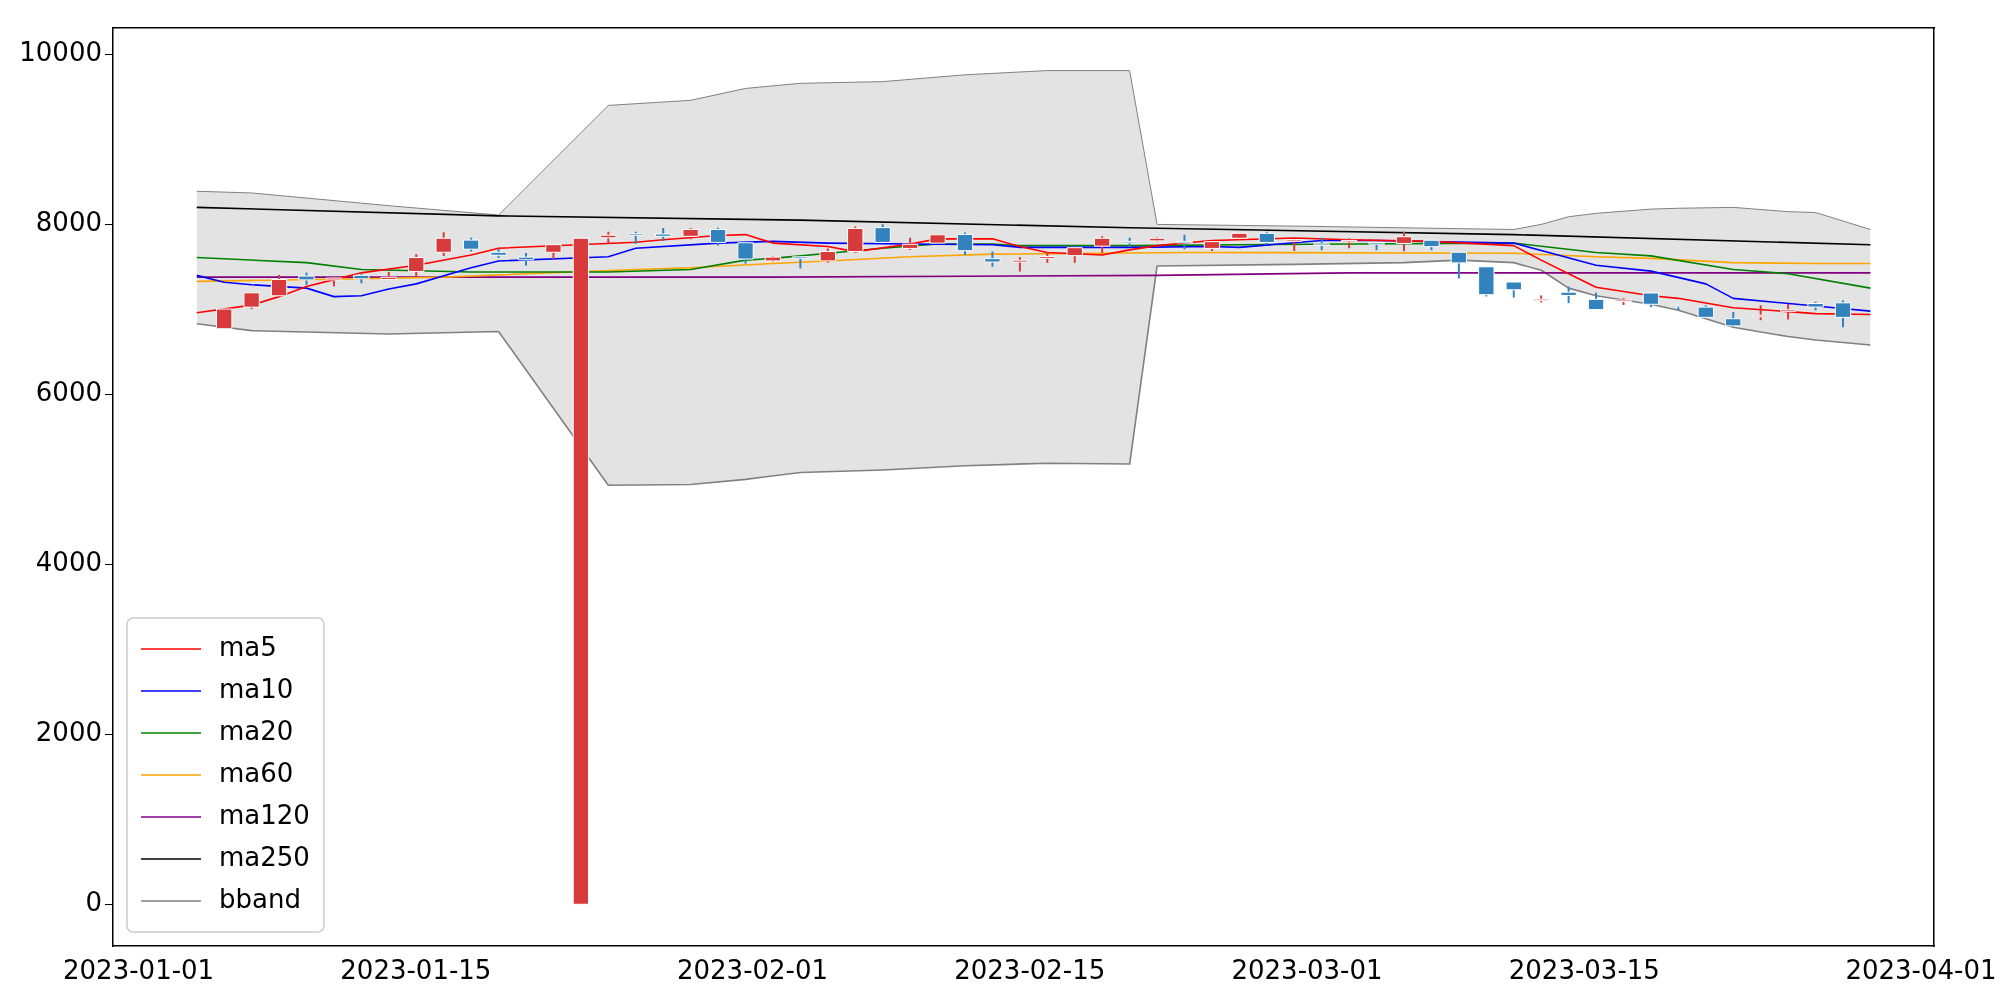  I want to click on x-tick-label: 2023-03-15, so click(1584, 970).